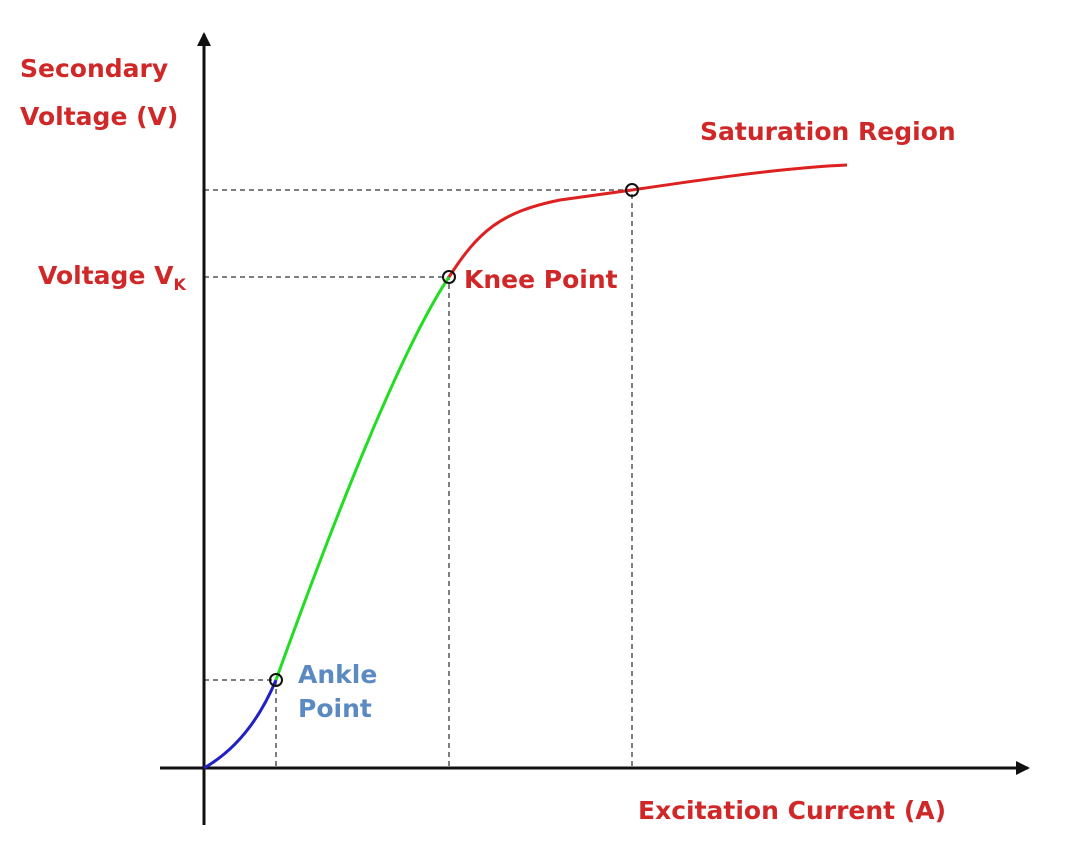  I want to click on curve-saturation, so click(647, 220).